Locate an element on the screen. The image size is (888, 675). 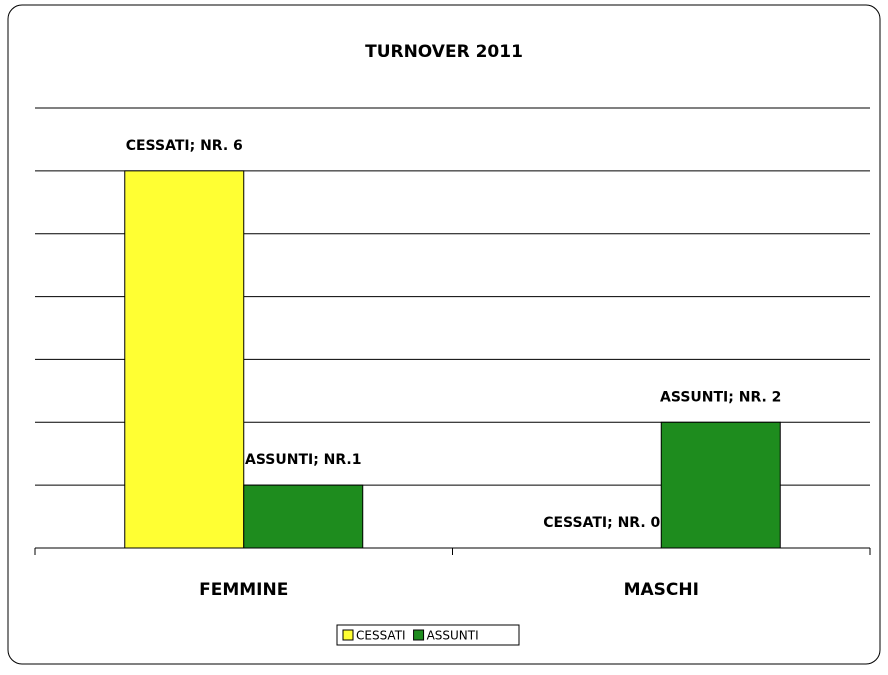
legend-frame is located at coordinates (428, 635).